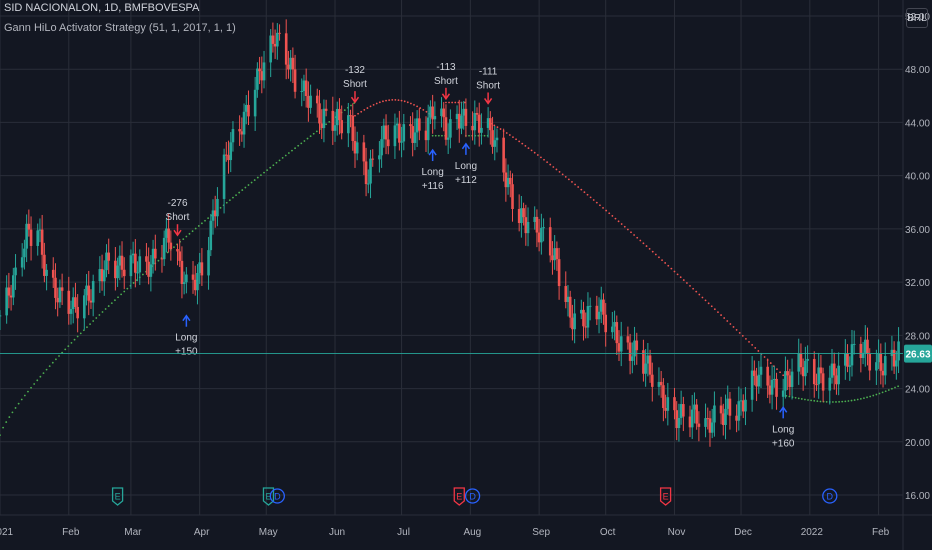 The image size is (932, 550). What do you see at coordinates (488, 85) in the screenshot?
I see `signal-type-label: Short` at bounding box center [488, 85].